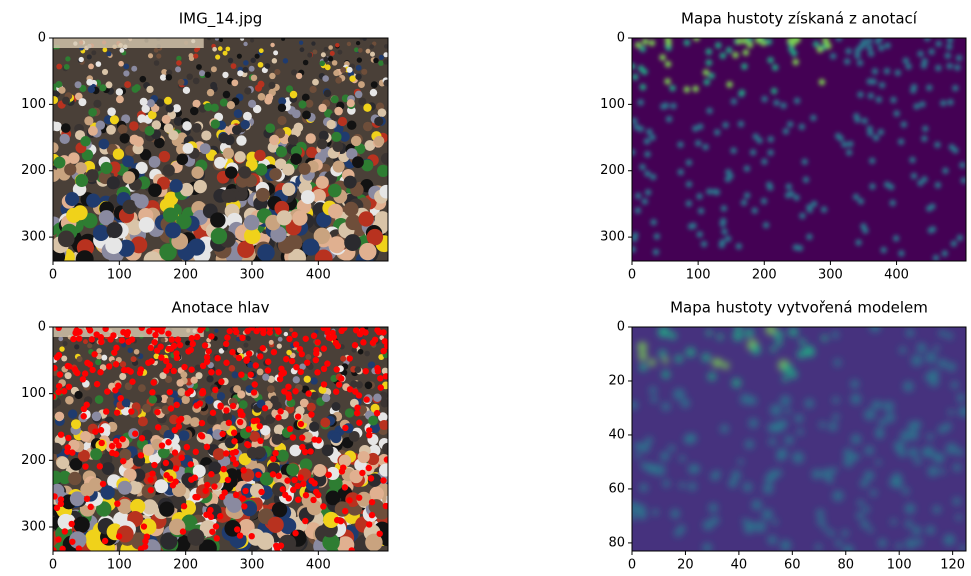 The height and width of the screenshot is (576, 971). I want to click on x-tick-label: 120, so click(952, 565).